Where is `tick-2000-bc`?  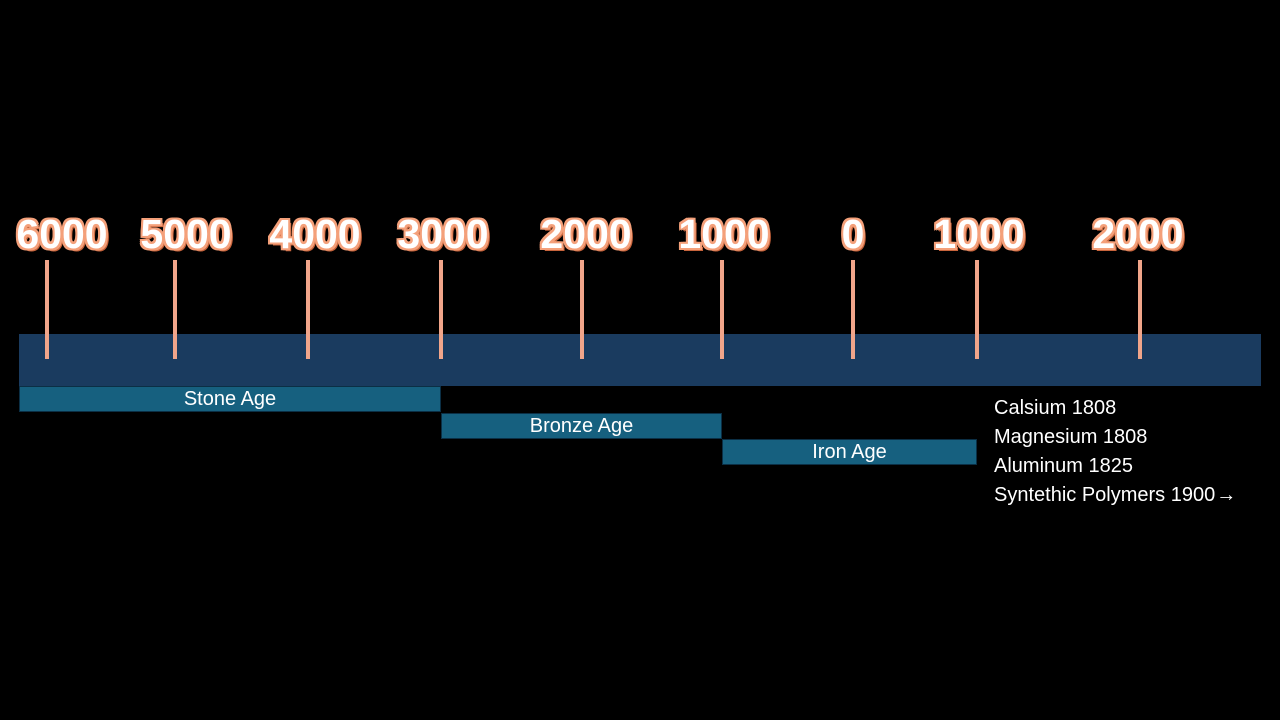 tick-2000-bc is located at coordinates (582, 309).